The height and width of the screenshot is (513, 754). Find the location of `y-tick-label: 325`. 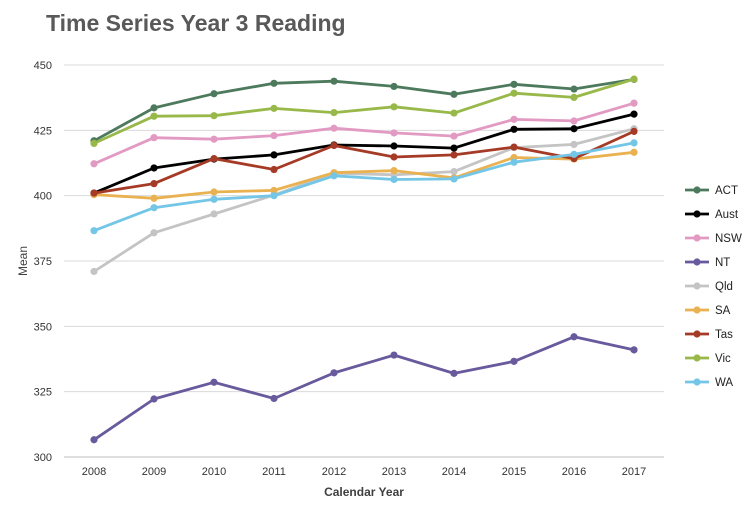

y-tick-label: 325 is located at coordinates (43, 393).